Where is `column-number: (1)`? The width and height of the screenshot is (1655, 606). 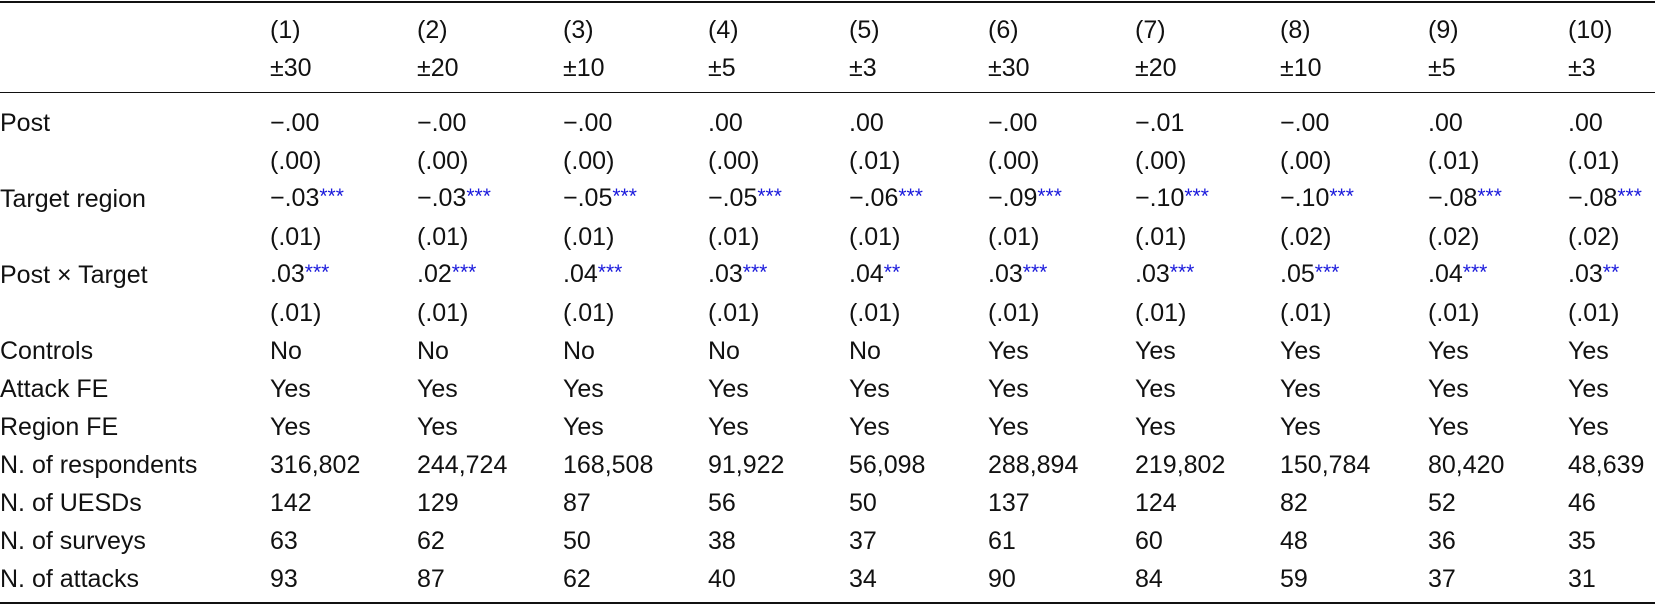
column-number: (1) is located at coordinates (285, 30).